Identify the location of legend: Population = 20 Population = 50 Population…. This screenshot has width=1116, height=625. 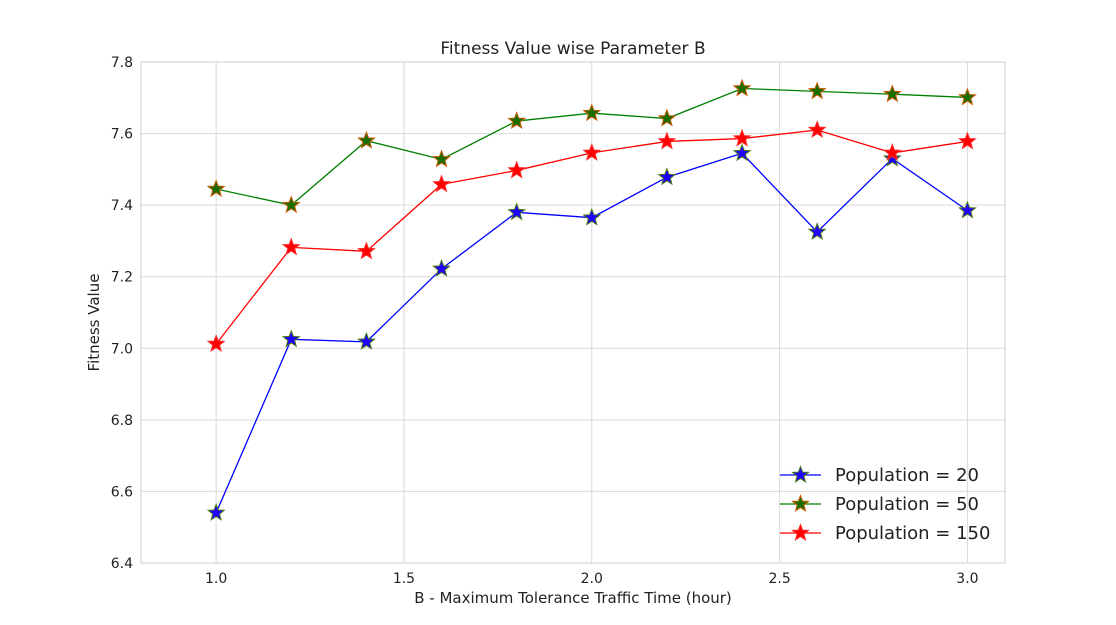
(885, 504).